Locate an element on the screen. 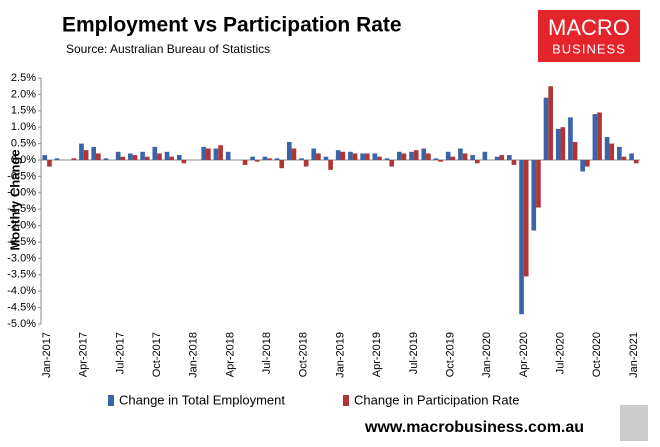 This screenshot has width=660, height=447. y-tick-label: -3.5% is located at coordinates (21, 275).